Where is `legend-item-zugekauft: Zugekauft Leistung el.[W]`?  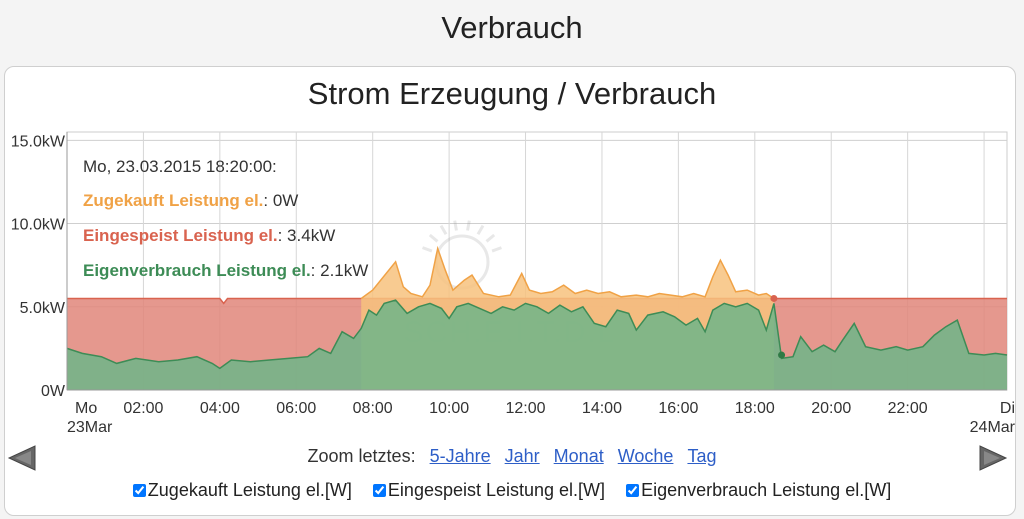
legend-item-zugekauft: Zugekauft Leistung el.[W] is located at coordinates (242, 490).